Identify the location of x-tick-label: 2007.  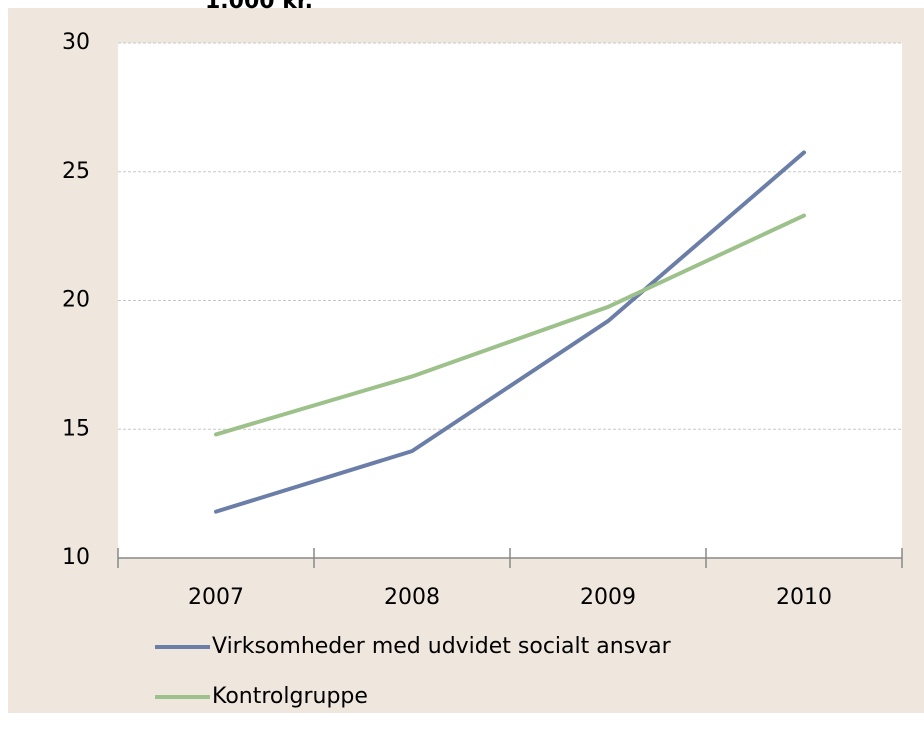
(216, 597).